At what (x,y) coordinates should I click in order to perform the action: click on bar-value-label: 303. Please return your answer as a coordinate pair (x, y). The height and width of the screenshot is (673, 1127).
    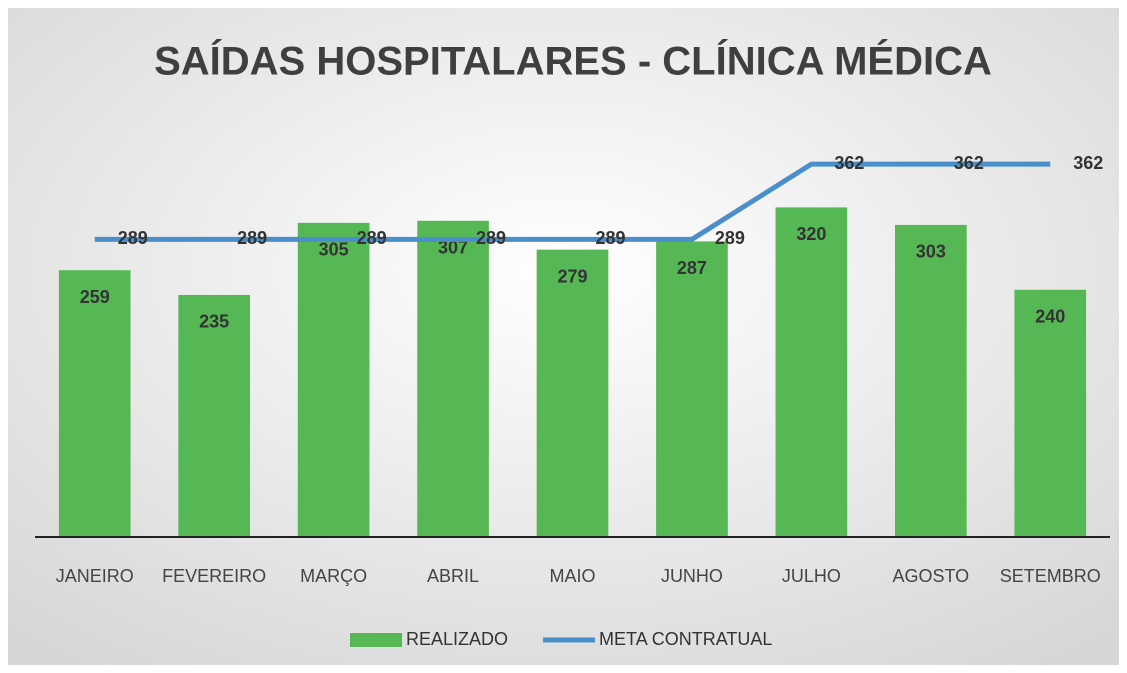
    Looking at the image, I should click on (931, 252).